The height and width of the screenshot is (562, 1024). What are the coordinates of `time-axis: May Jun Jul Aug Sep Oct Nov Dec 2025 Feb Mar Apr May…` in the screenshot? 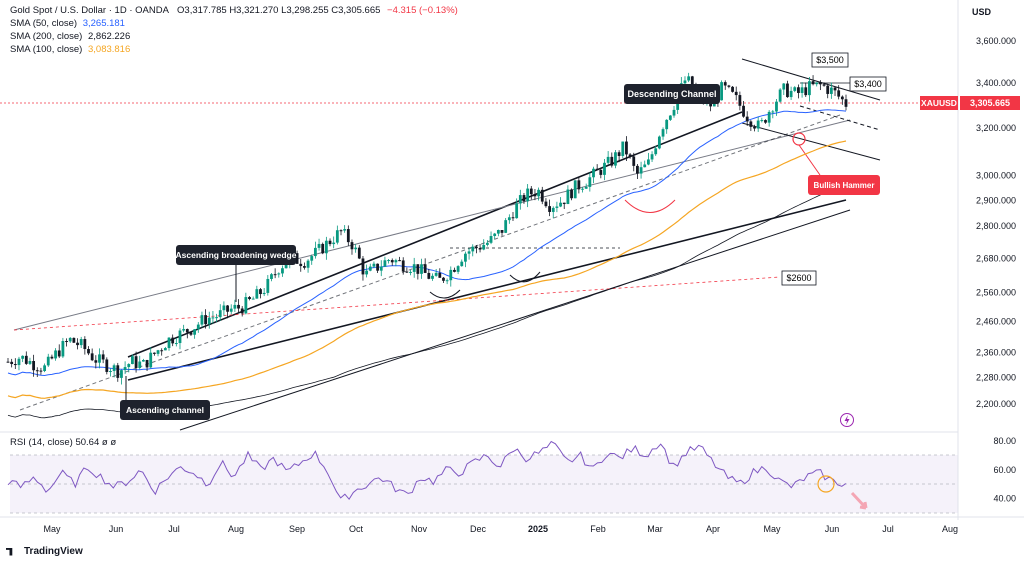 It's located at (500, 529).